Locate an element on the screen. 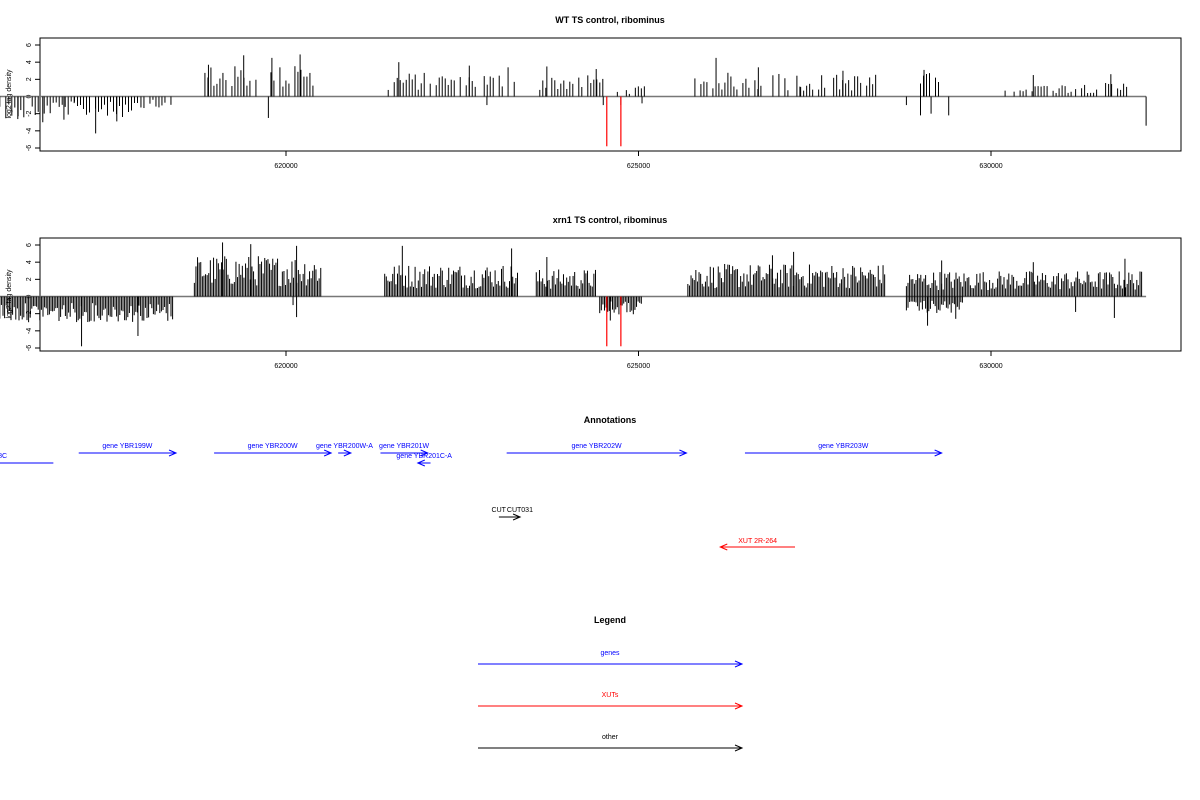  annotation-label: gene YBR202W is located at coordinates (597, 446).